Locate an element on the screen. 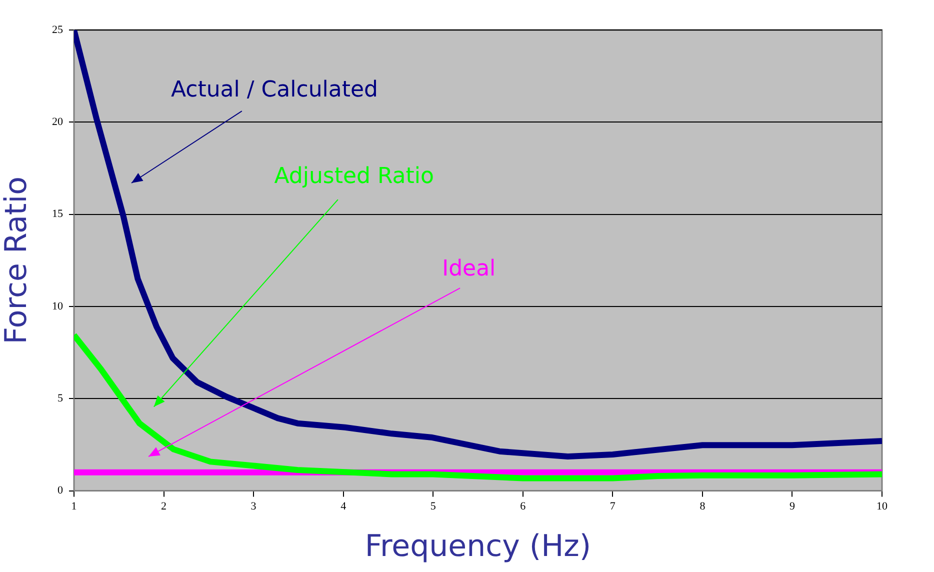  y-tick-label: 0 is located at coordinates (61, 490).